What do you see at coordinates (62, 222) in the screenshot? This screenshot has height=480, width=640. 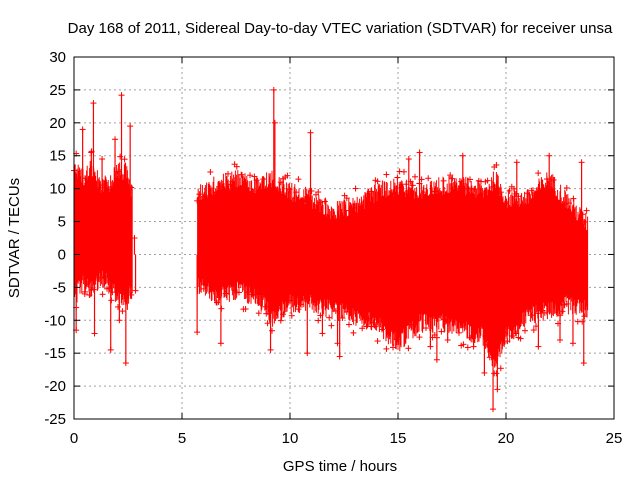 I see `y-tick-label: 5` at bounding box center [62, 222].